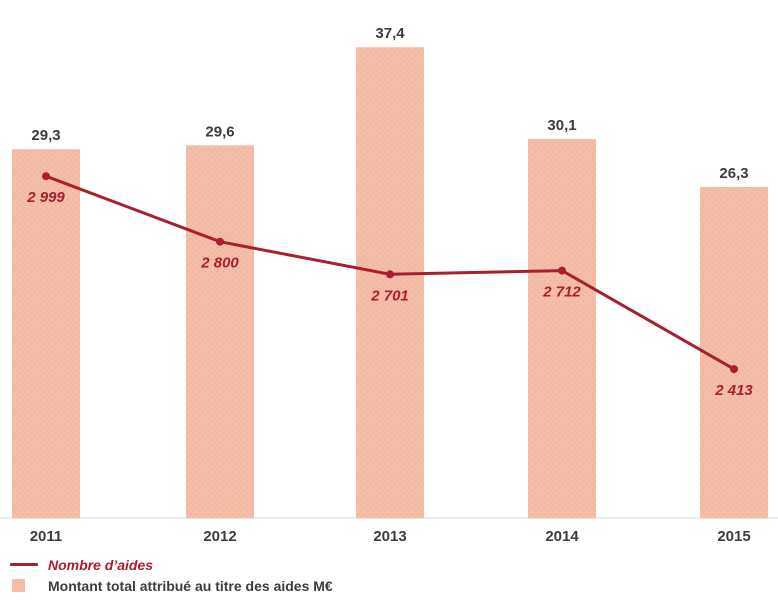  Describe the element at coordinates (561, 292) in the screenshot. I see `line-value-label-2014: 2 712` at that location.